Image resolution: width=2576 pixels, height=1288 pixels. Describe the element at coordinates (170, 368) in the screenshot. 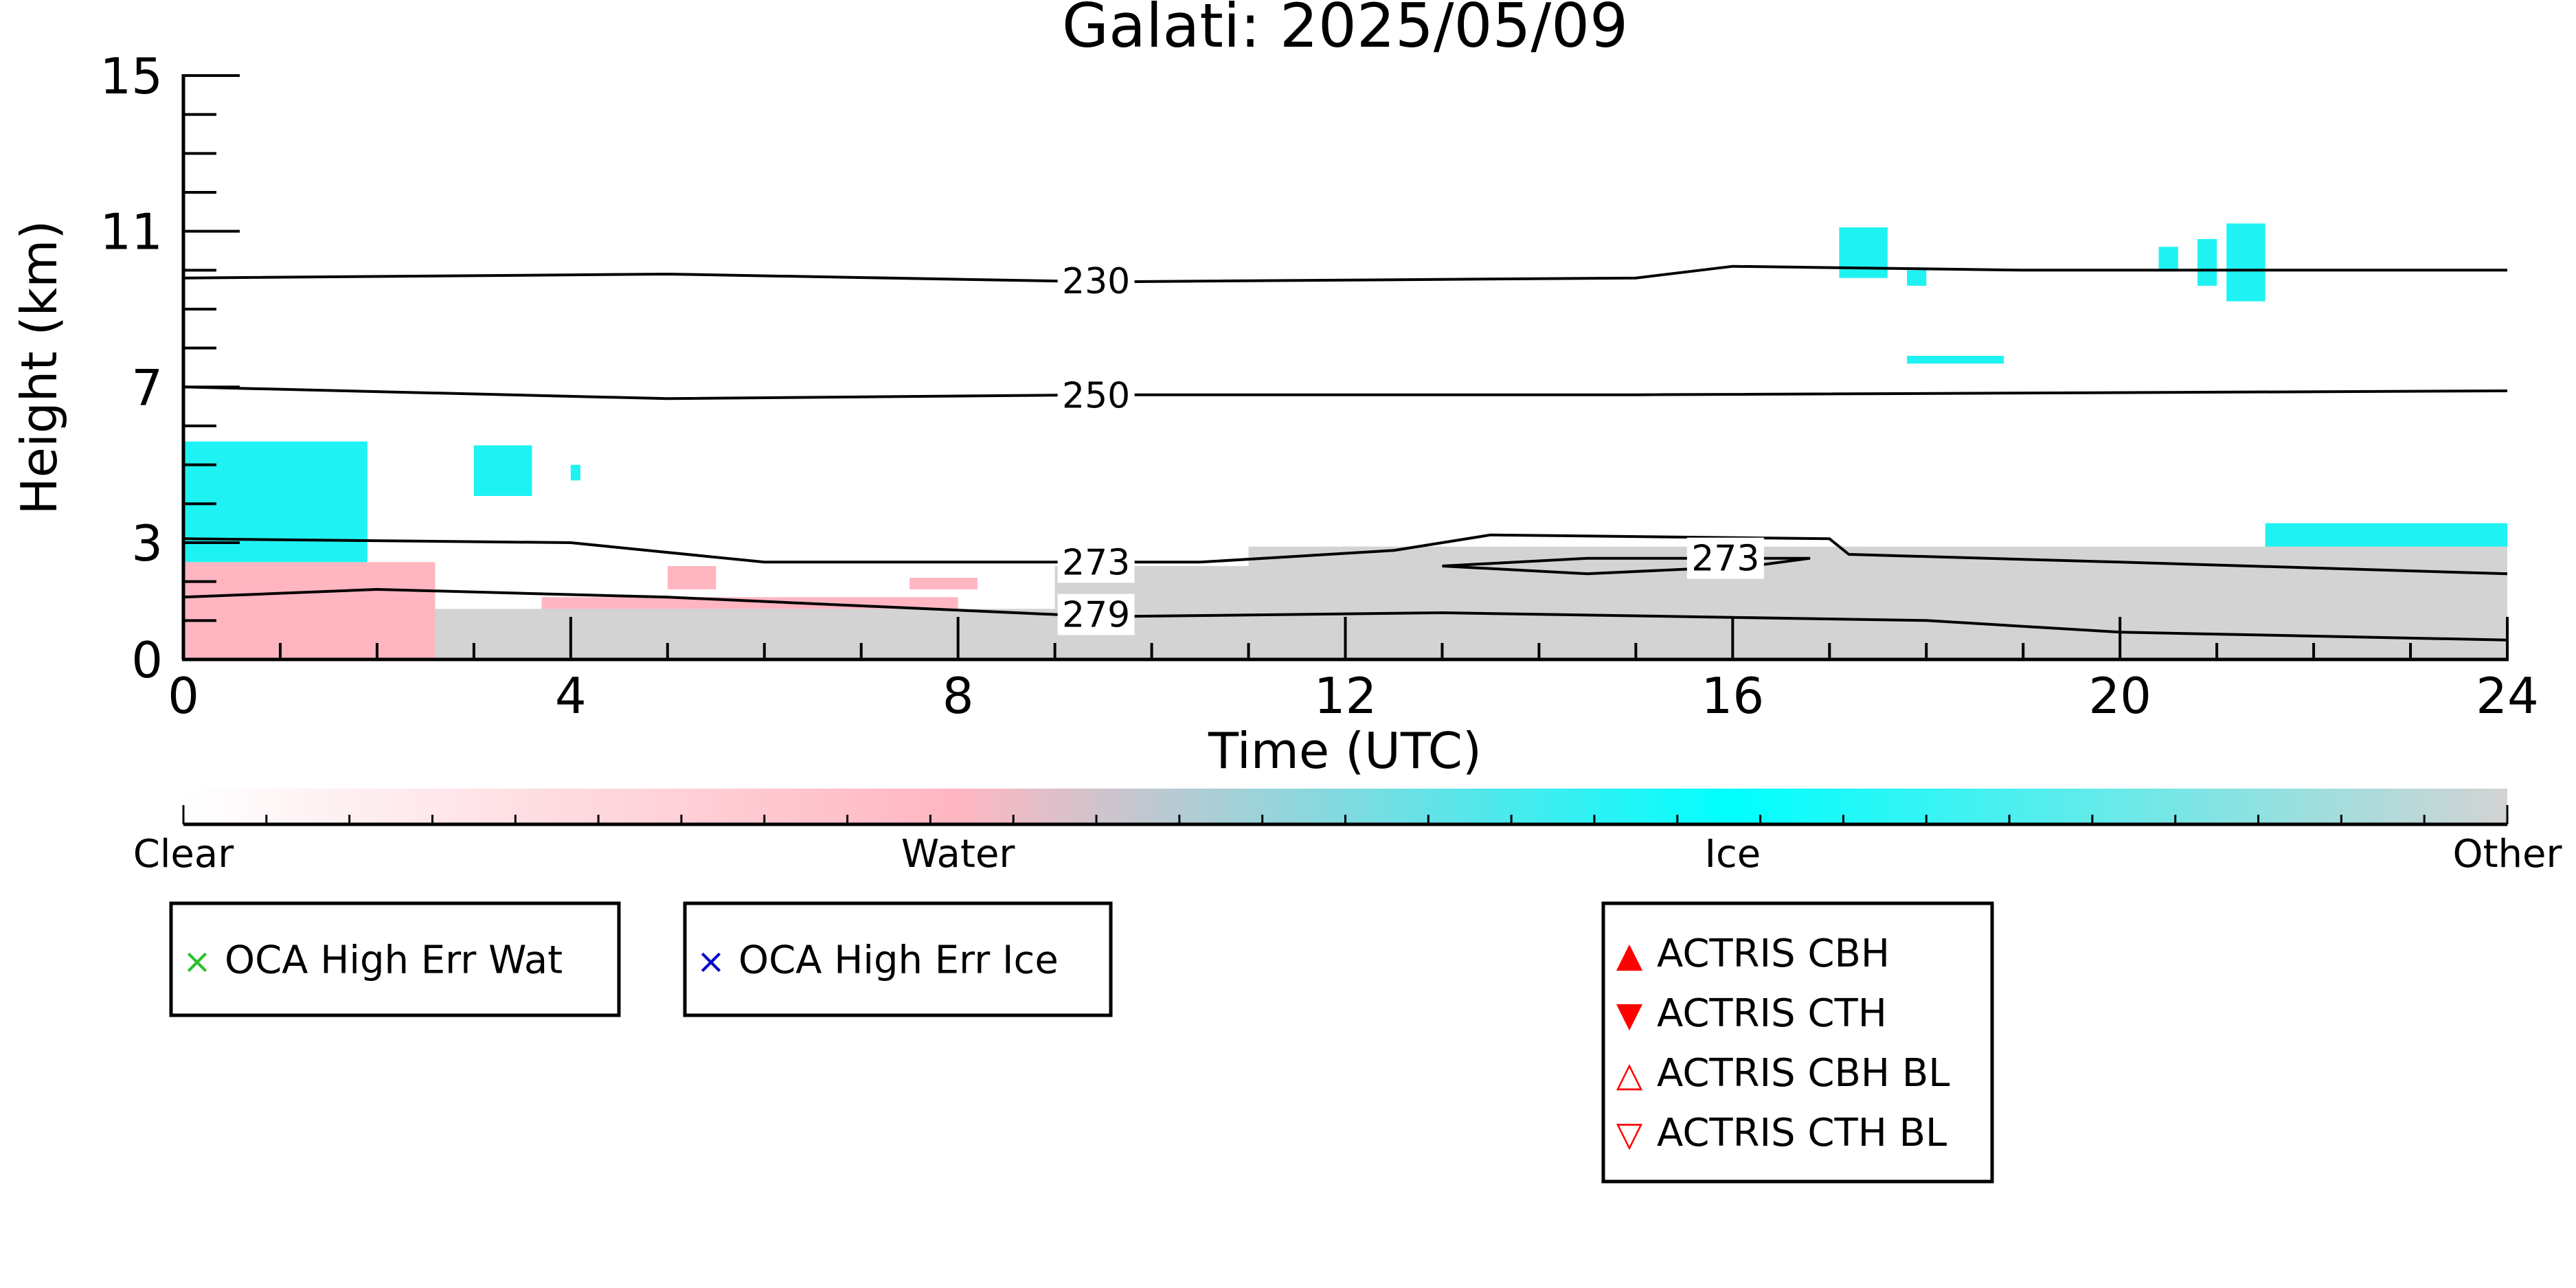

I see `y-axis-ticks: 0 3 7 11 15` at that location.